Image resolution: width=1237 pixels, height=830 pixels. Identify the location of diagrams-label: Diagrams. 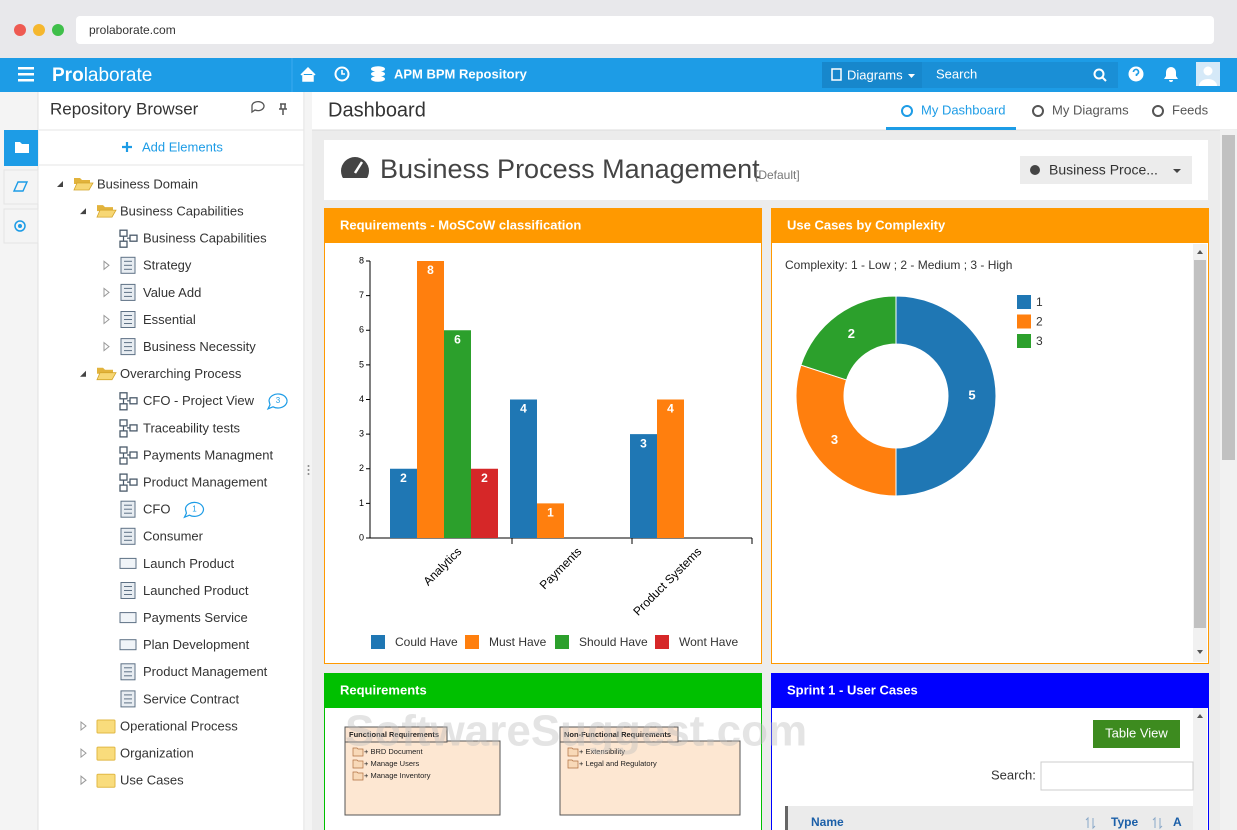
(875, 74).